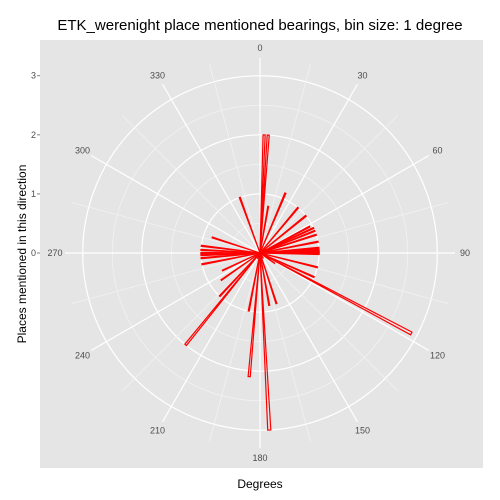  What do you see at coordinates (22, 254) in the screenshot?
I see `y-axis-title: Places mentioned in this direction` at bounding box center [22, 254].